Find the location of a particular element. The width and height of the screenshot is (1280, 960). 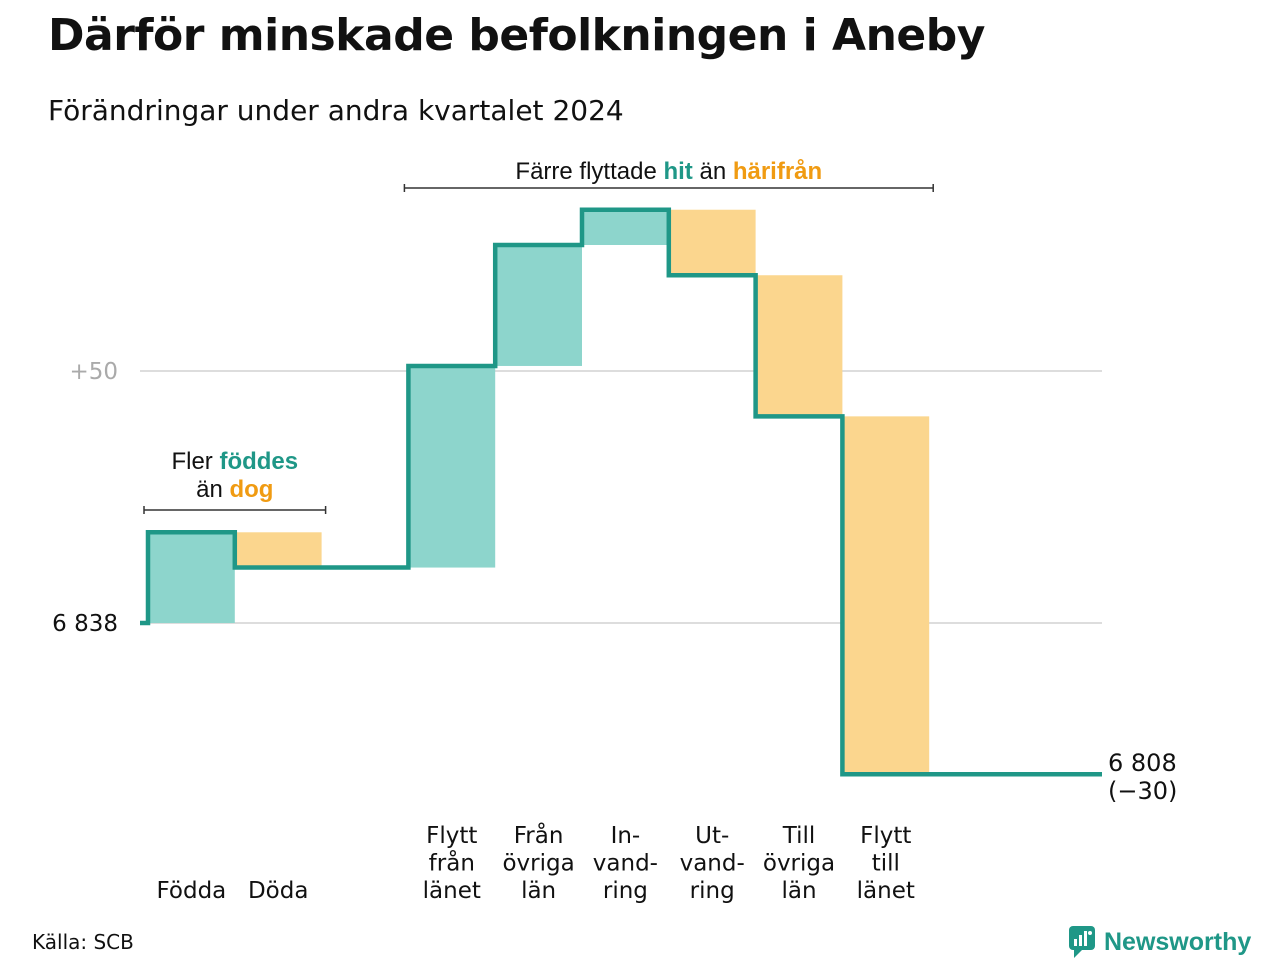

chart-title: Därför minskade befolkningen i Aneby is located at coordinates (516, 35).